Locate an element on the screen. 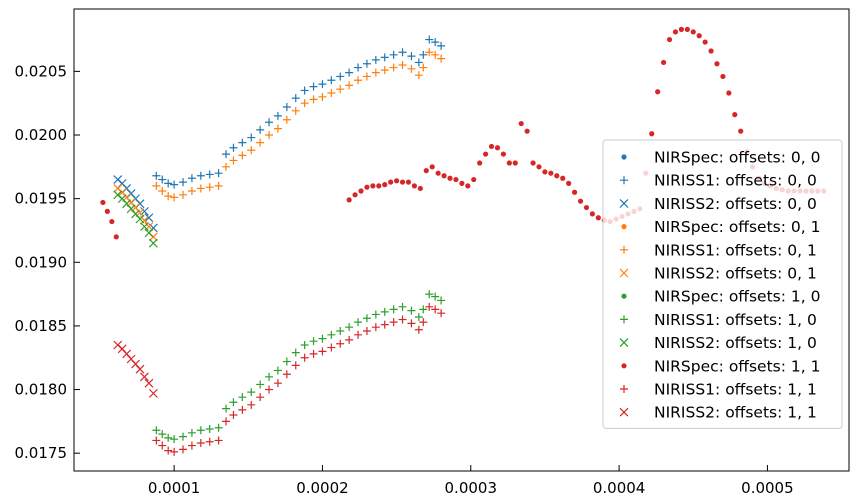 Image resolution: width=858 pixels, height=504 pixels. legend-item: NIRISS1: offsets: 1, 0 is located at coordinates (718, 320).